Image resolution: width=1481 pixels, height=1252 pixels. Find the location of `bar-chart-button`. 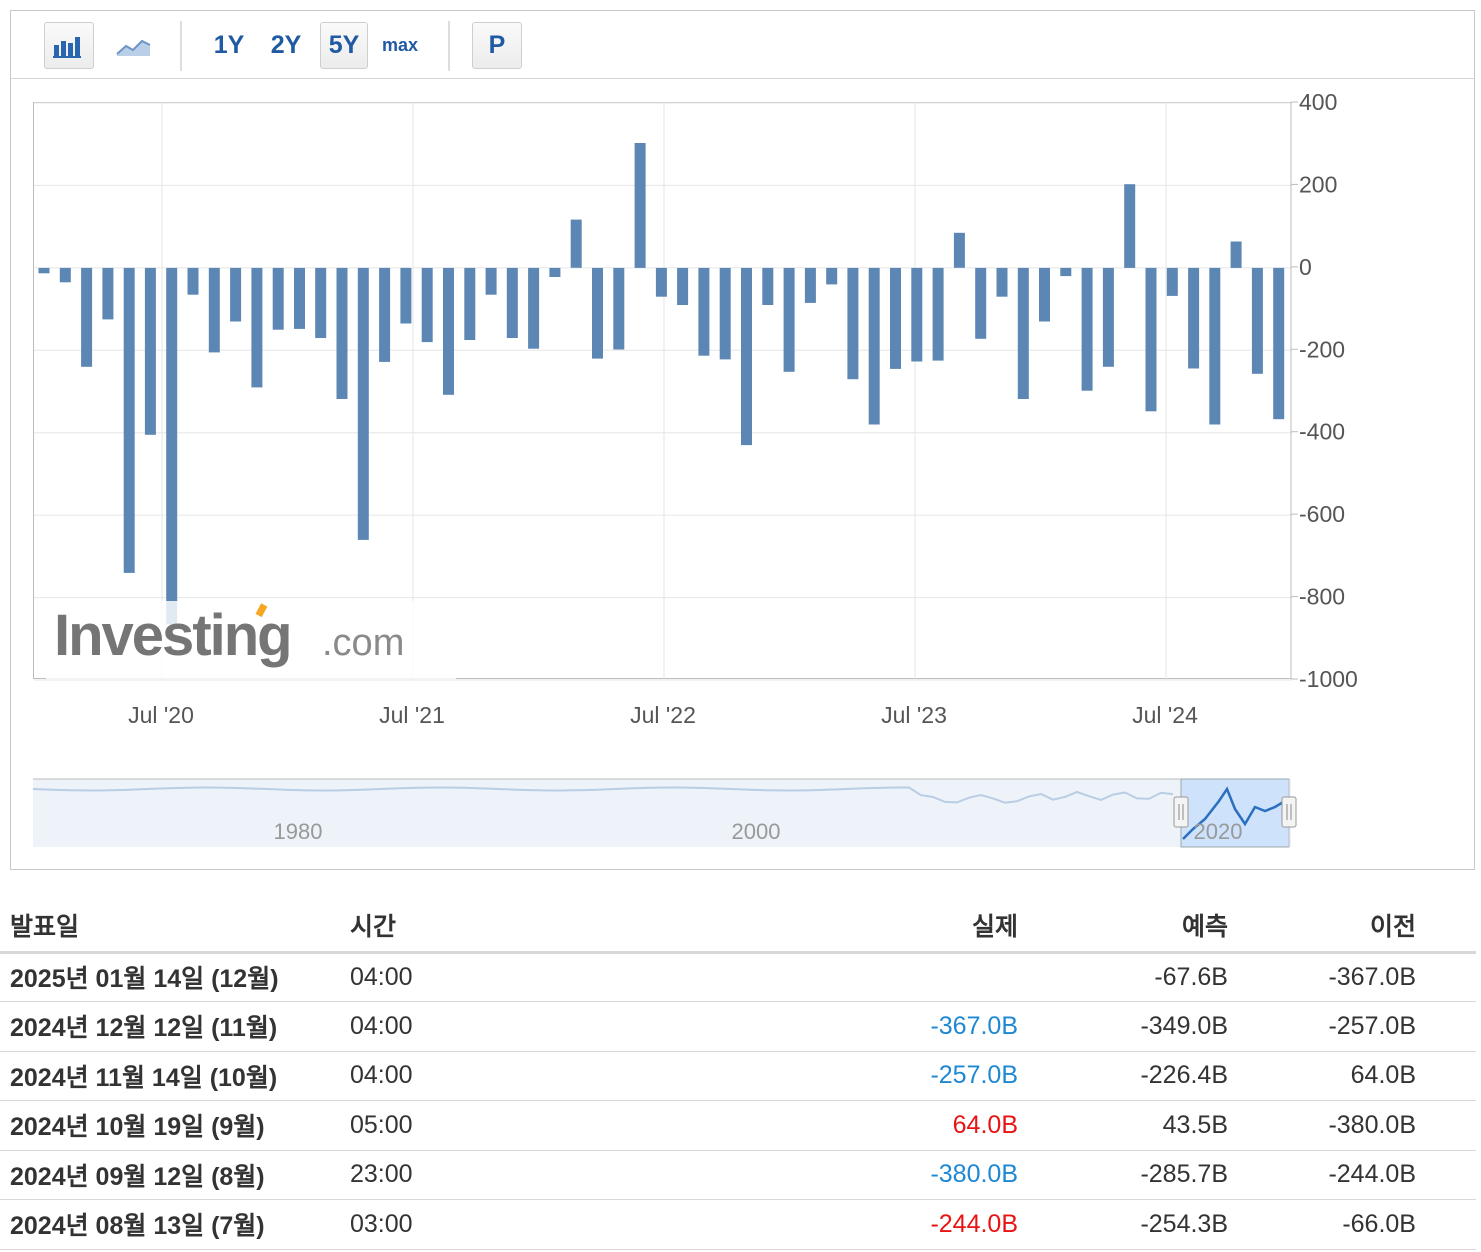

bar-chart-button is located at coordinates (69, 45).